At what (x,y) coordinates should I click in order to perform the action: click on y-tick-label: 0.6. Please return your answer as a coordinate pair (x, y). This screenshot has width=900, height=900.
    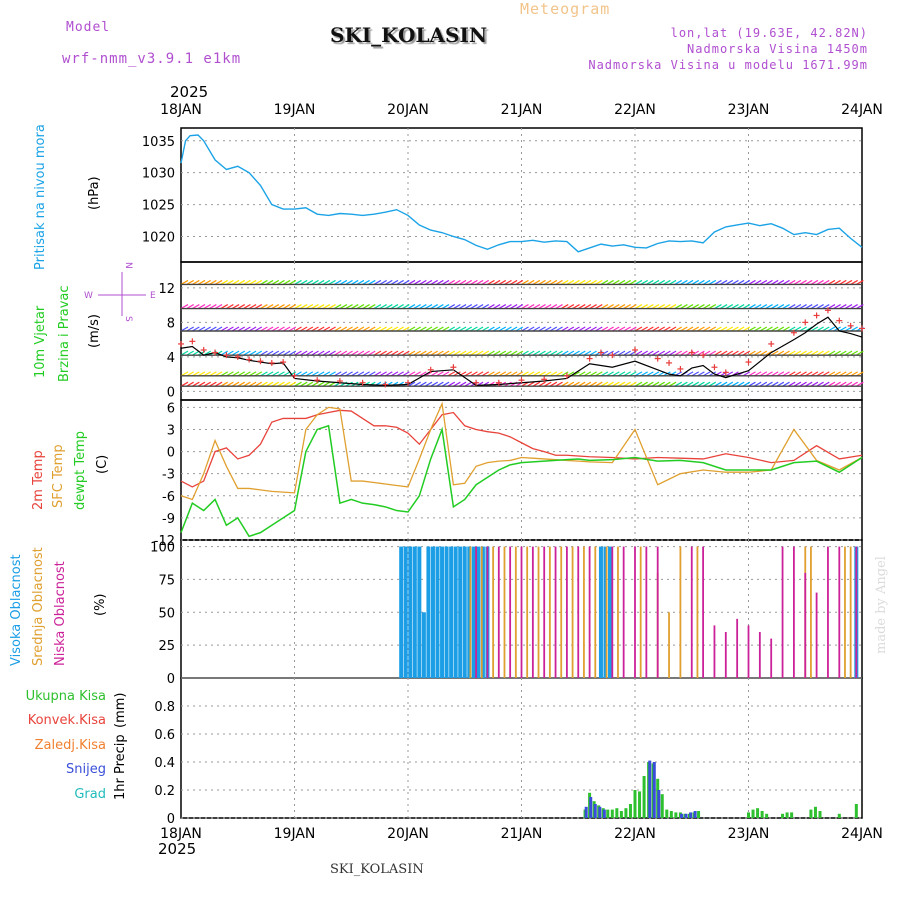
    Looking at the image, I should click on (164, 735).